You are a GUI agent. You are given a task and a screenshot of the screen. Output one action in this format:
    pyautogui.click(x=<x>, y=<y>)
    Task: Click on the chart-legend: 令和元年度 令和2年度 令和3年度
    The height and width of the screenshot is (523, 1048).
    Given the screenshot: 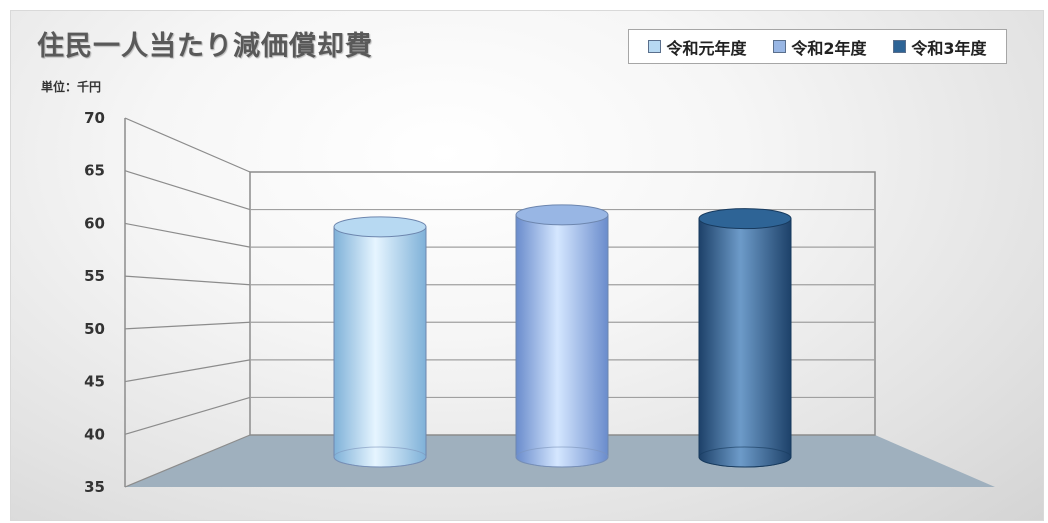 What is the action you would take?
    pyautogui.click(x=817, y=46)
    